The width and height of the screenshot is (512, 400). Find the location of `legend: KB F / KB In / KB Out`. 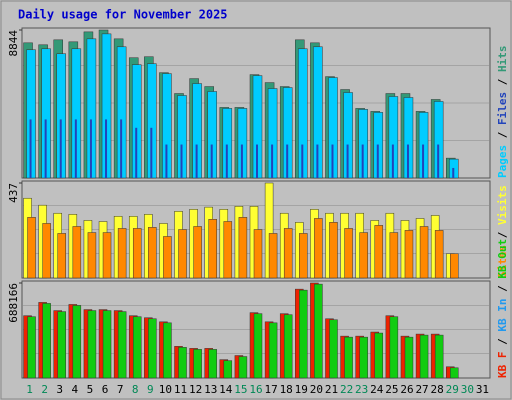

legend: KB F / KB In / KB Out is located at coordinates (502, 308).